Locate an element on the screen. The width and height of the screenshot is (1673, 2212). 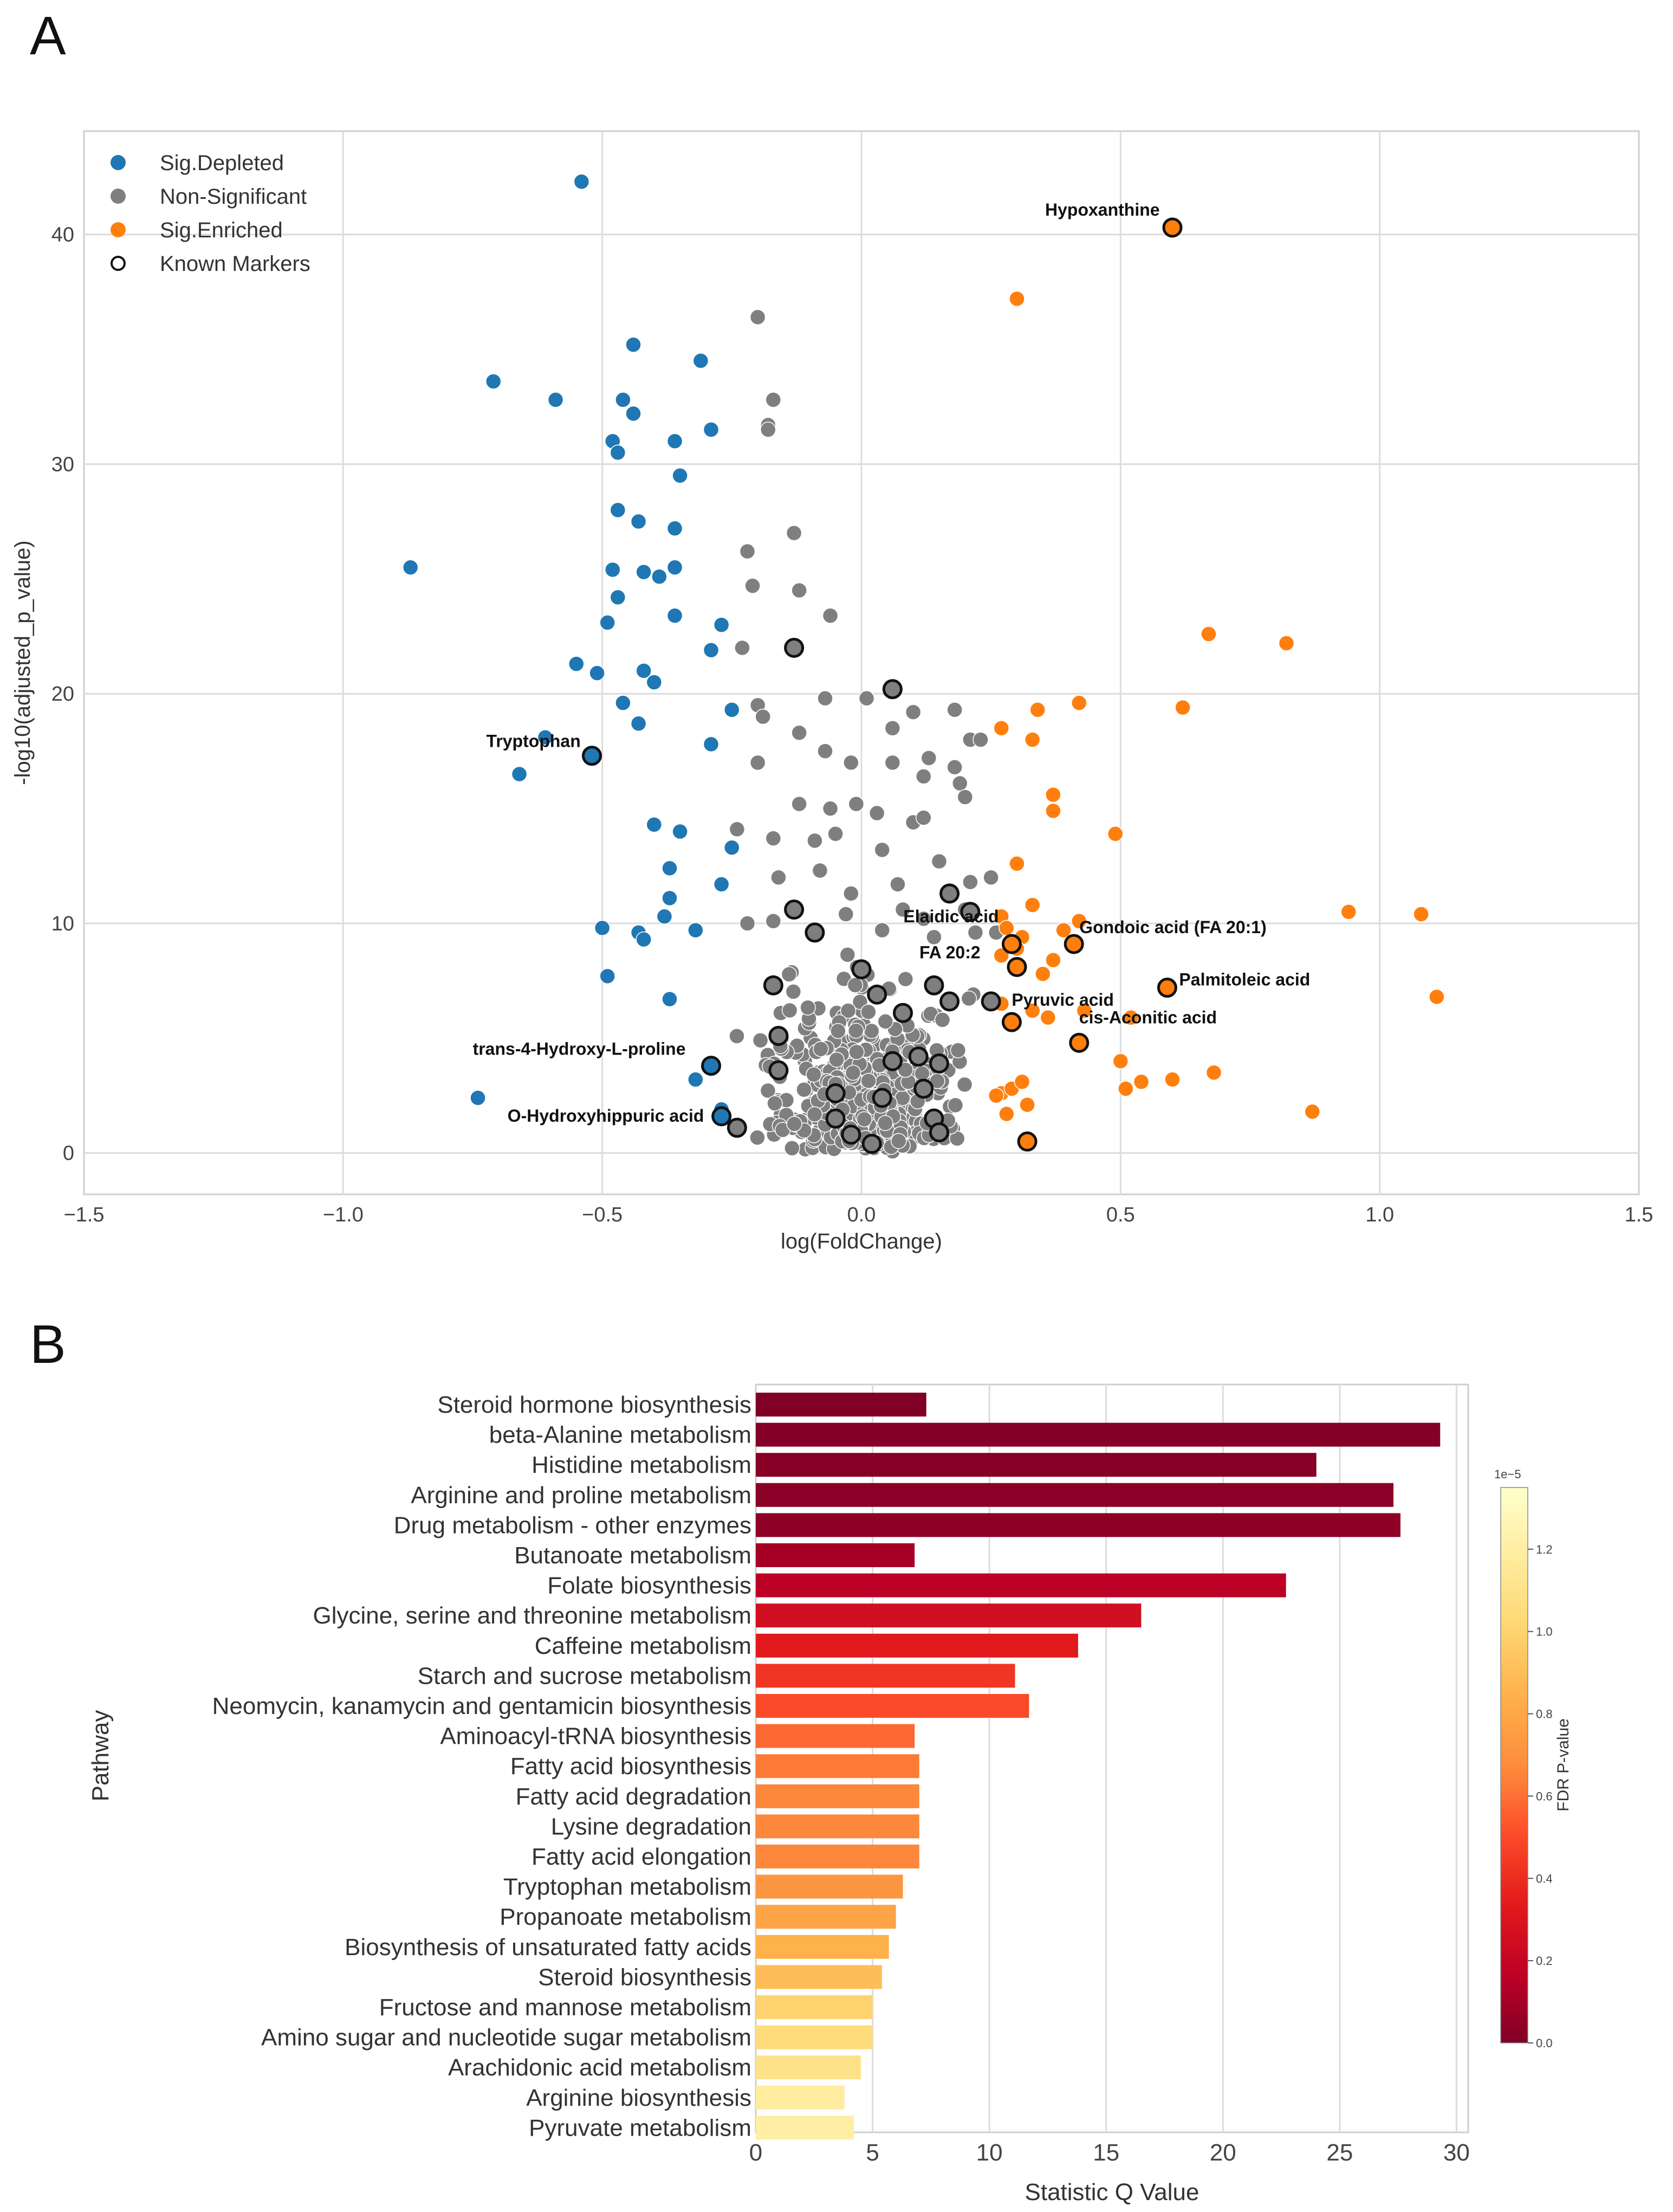
bar-x-ticks: 0 5 10 15 20 25 30 is located at coordinates (1109, 2152).